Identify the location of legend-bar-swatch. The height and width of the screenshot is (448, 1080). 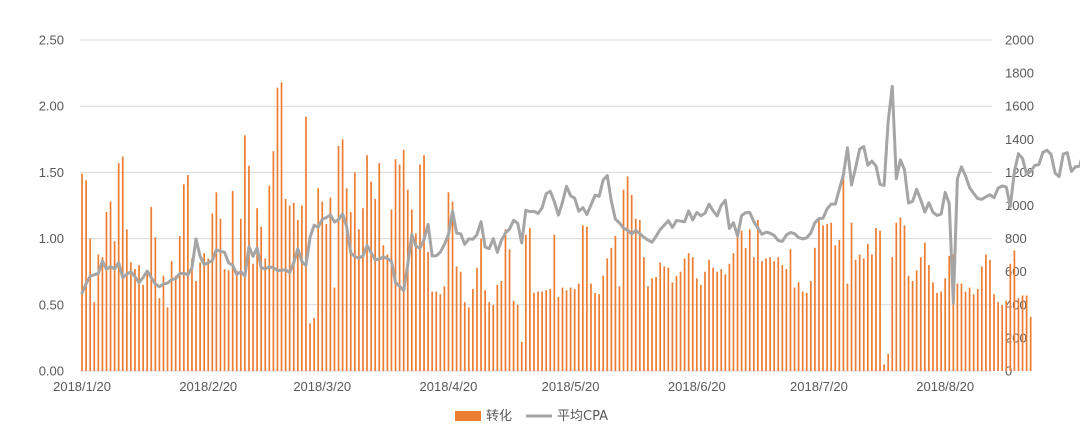
(468, 416).